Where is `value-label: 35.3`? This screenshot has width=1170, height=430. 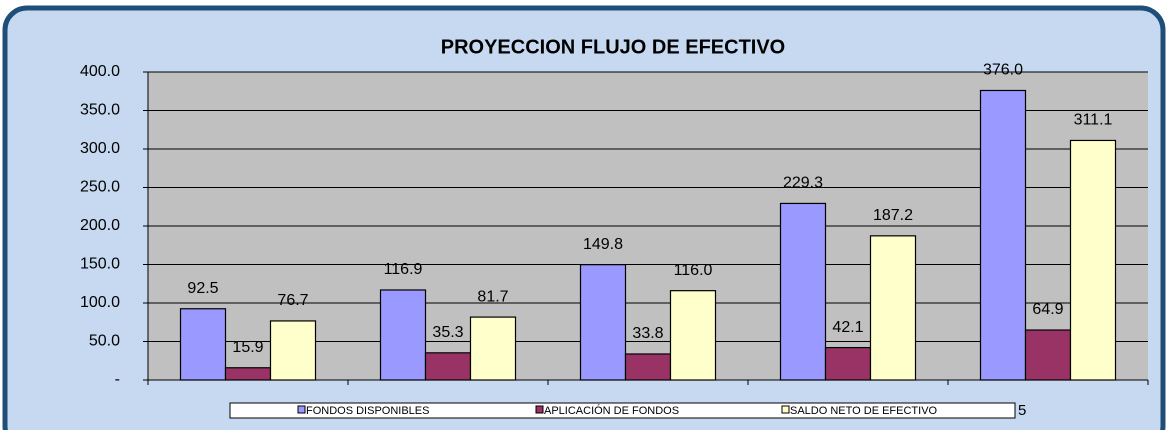 value-label: 35.3 is located at coordinates (447, 332).